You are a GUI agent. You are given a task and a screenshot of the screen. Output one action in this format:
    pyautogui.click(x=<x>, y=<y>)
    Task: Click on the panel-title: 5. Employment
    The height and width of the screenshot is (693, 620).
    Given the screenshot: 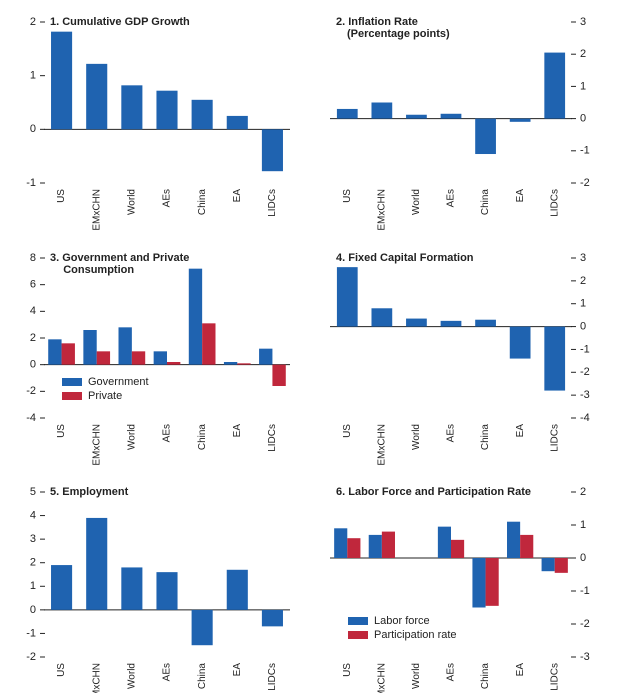 What is the action you would take?
    pyautogui.click(x=89, y=492)
    